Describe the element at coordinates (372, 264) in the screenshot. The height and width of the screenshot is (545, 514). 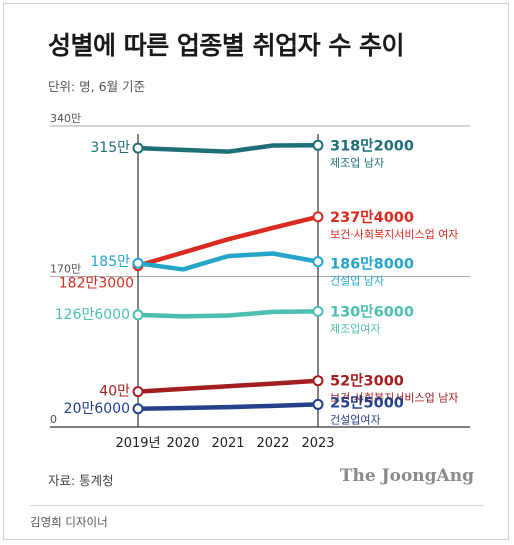
I see `series-end-value: 186만8000` at that location.